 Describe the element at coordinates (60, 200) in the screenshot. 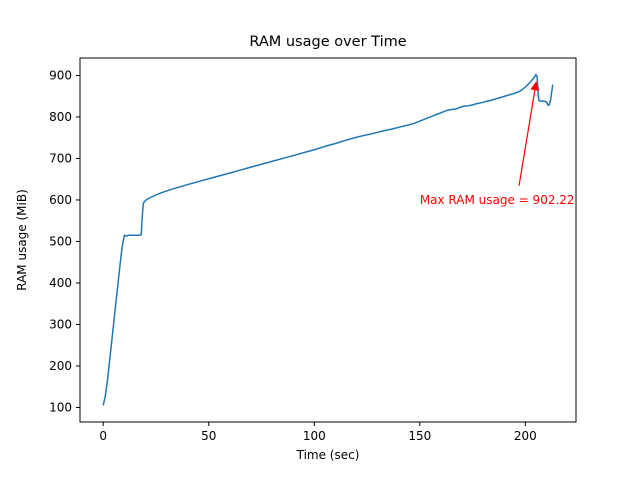

I see `y-tick-label: 600` at that location.